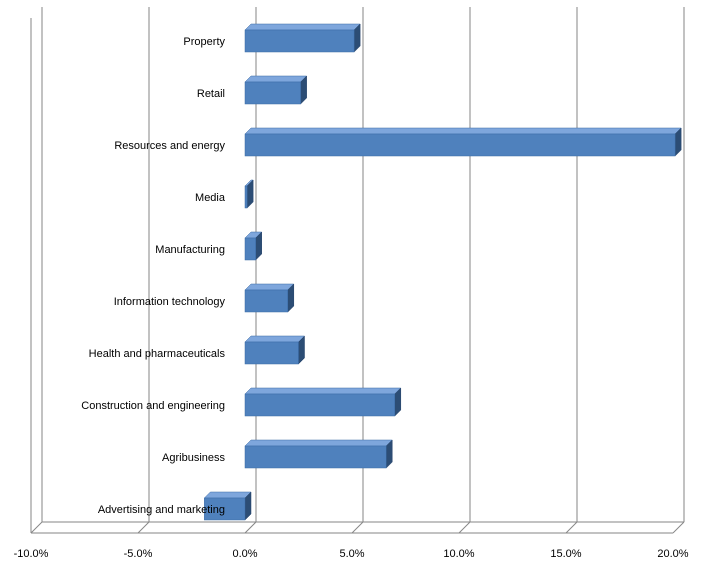  What do you see at coordinates (565, 554) in the screenshot?
I see `x-tick-label-5: 15.0%` at bounding box center [565, 554].